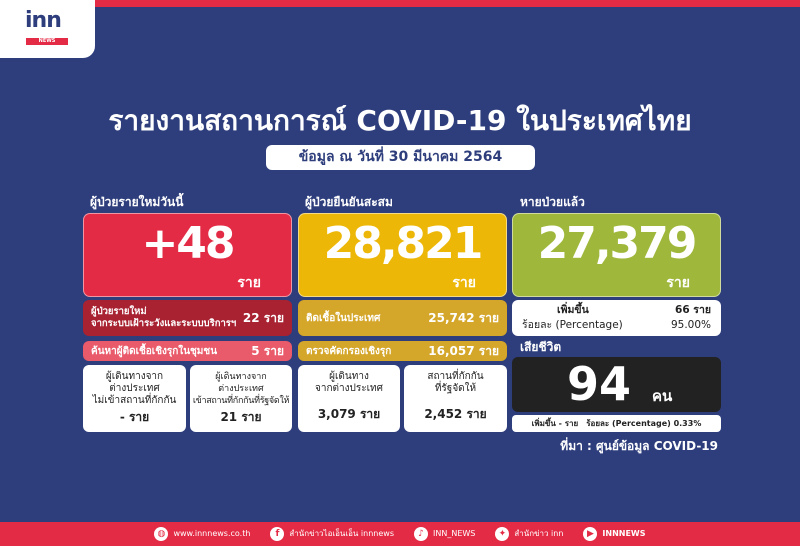 The image size is (800, 546). Describe the element at coordinates (154, 351) in the screenshot. I see `community-label: ค้นหาผู้ติดเชื้อเชิงรุกในชุมชน` at that location.